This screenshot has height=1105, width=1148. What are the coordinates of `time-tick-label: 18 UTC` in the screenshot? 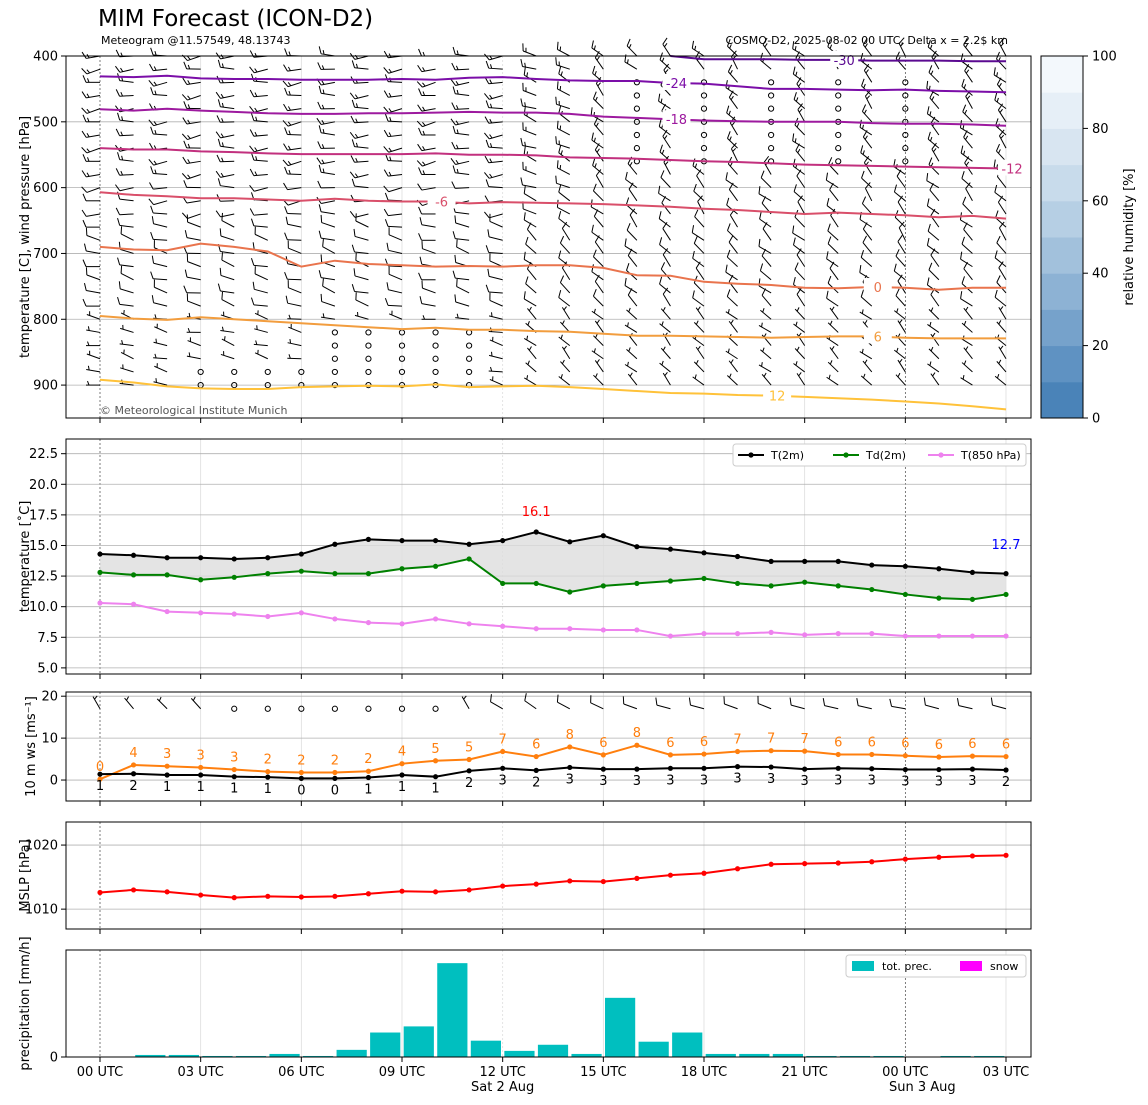 It's located at (704, 1072).